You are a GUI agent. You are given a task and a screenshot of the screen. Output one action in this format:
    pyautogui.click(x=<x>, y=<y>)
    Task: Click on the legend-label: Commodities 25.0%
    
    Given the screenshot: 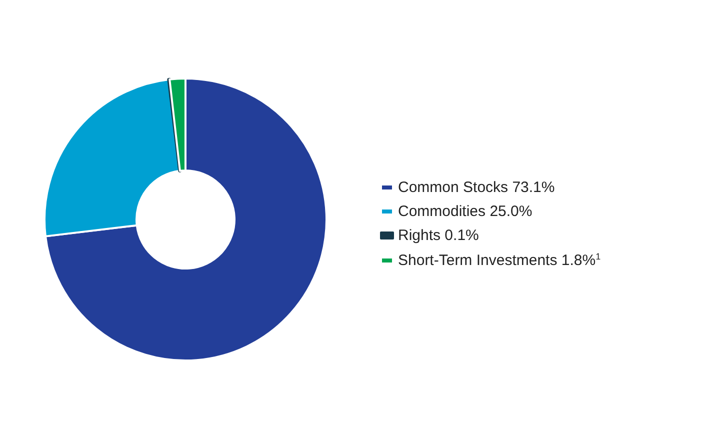 What is the action you would take?
    pyautogui.click(x=465, y=211)
    